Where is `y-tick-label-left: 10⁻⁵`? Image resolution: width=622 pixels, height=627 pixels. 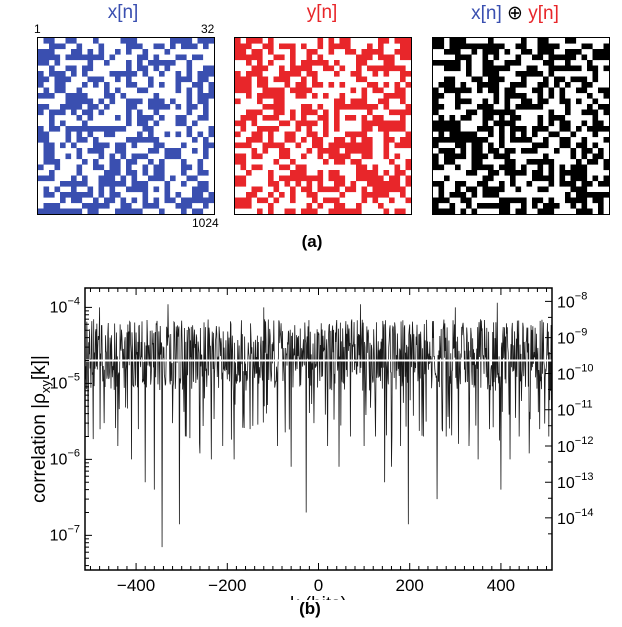 y-tick-label-left: 10⁻⁵ is located at coordinates (65, 381).